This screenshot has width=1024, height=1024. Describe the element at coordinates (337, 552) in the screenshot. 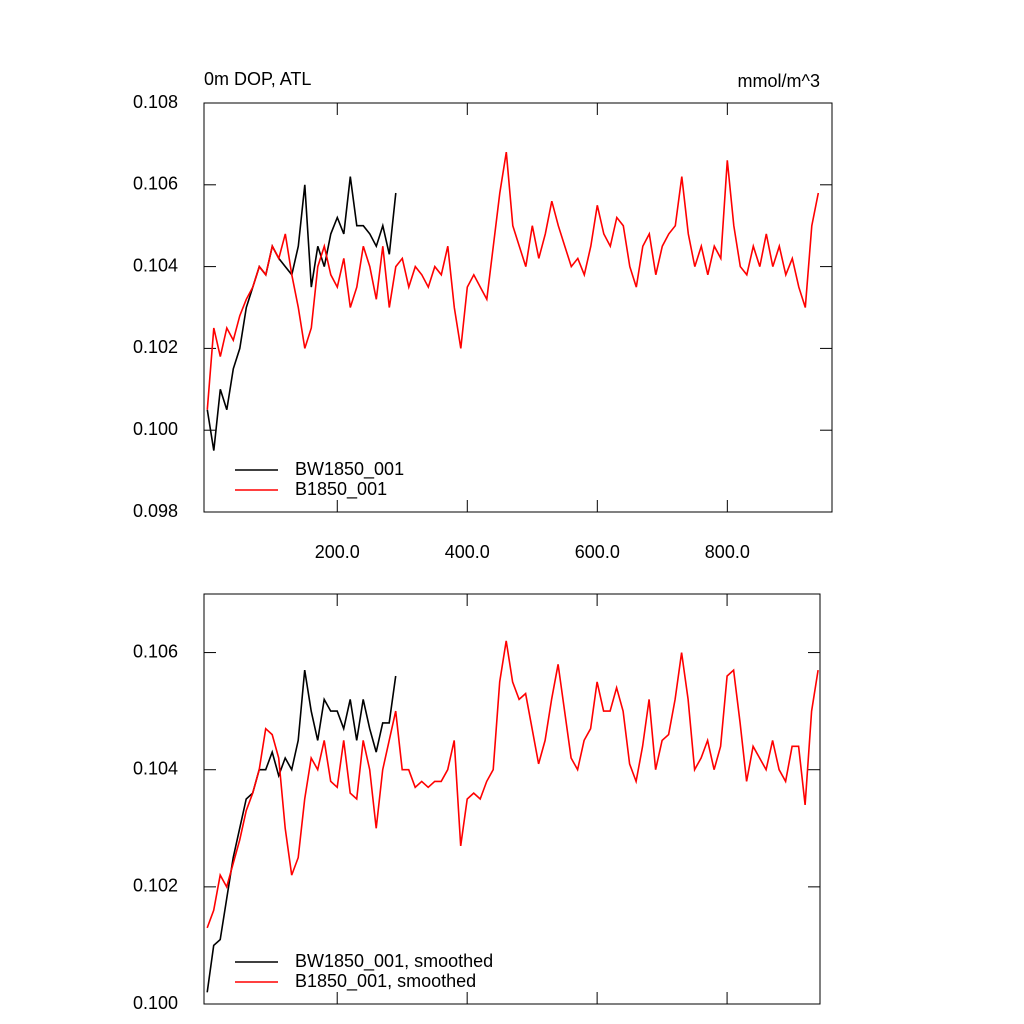

I see `x-tick-label: 200.0` at that location.